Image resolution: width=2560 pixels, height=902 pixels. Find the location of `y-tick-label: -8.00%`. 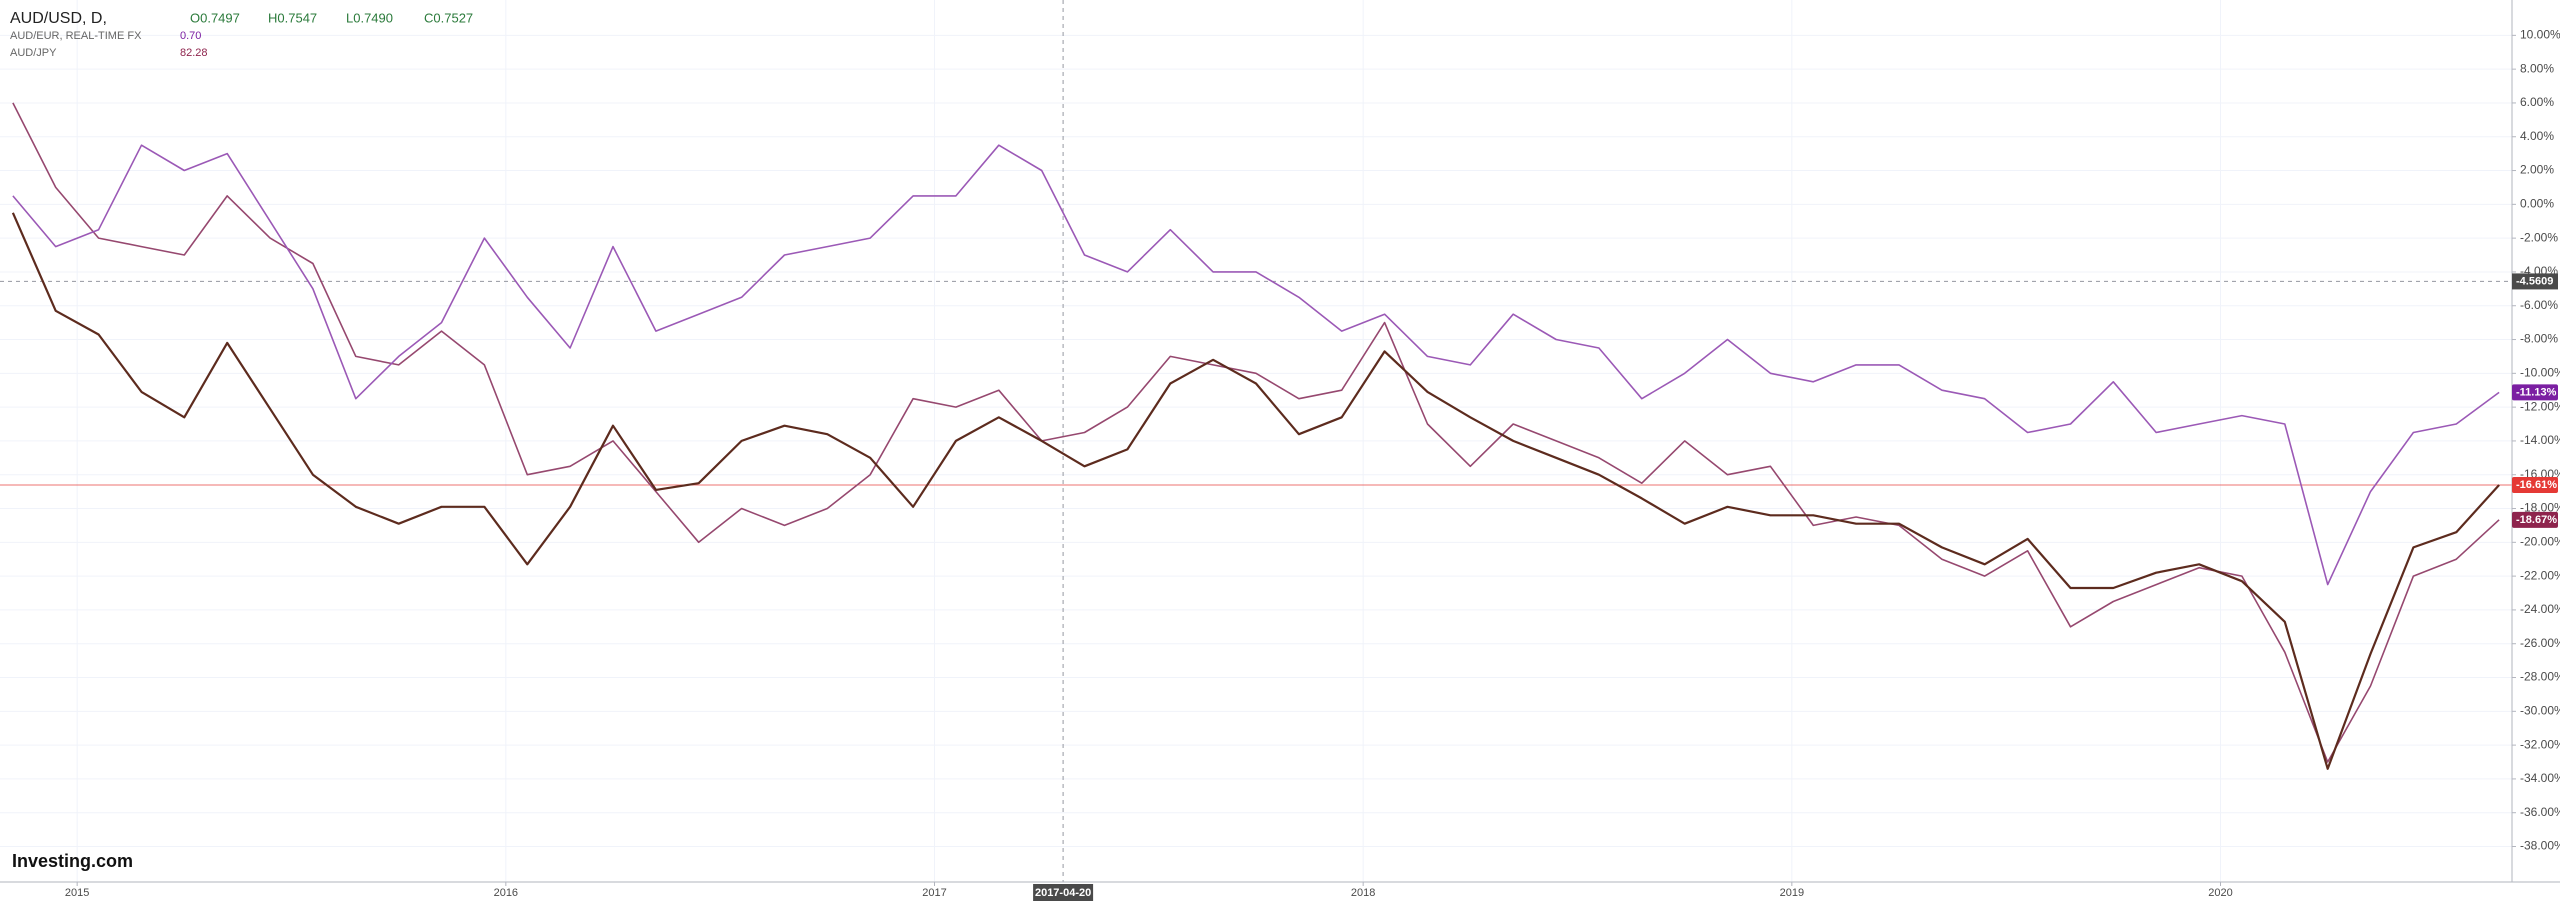

y-tick-label: -8.00% is located at coordinates (2539, 339).